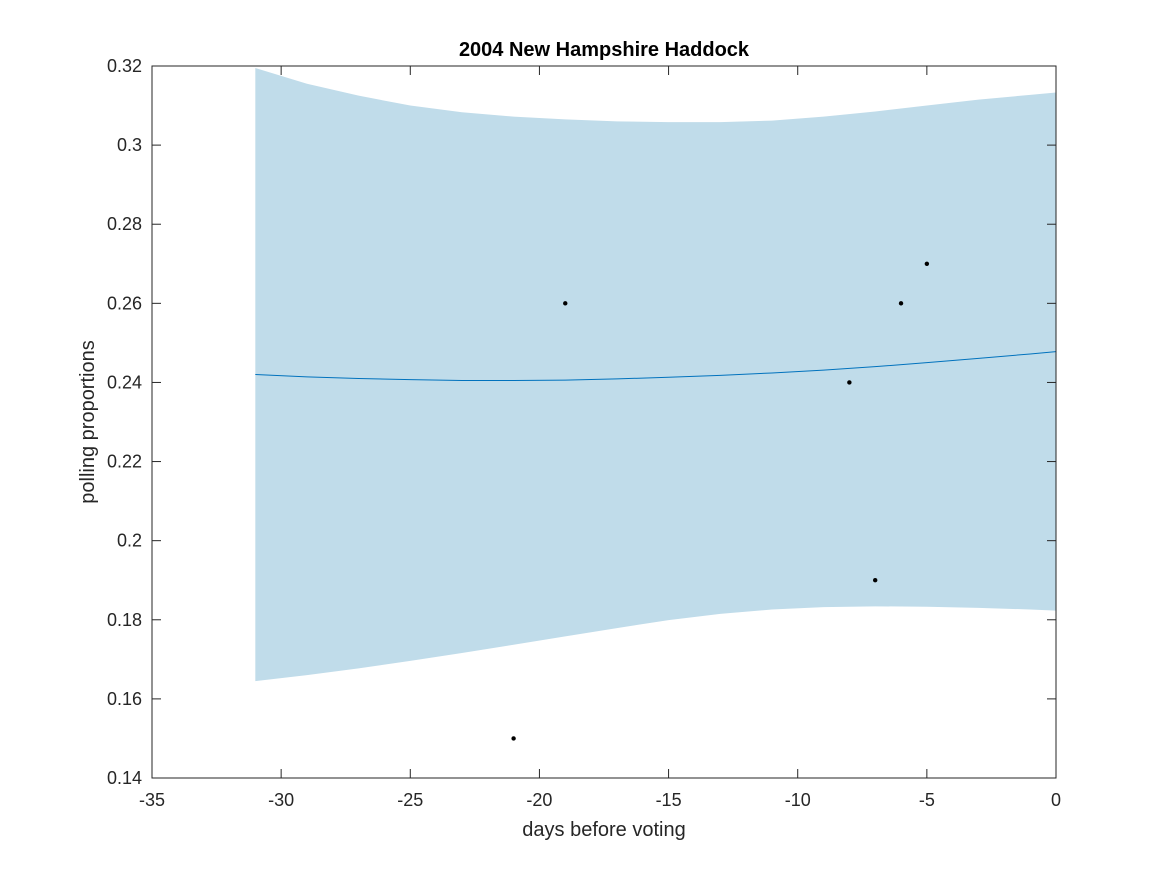 This screenshot has height=875, width=1167. Describe the element at coordinates (124, 778) in the screenshot. I see `y-tick-label: 0.14` at that location.